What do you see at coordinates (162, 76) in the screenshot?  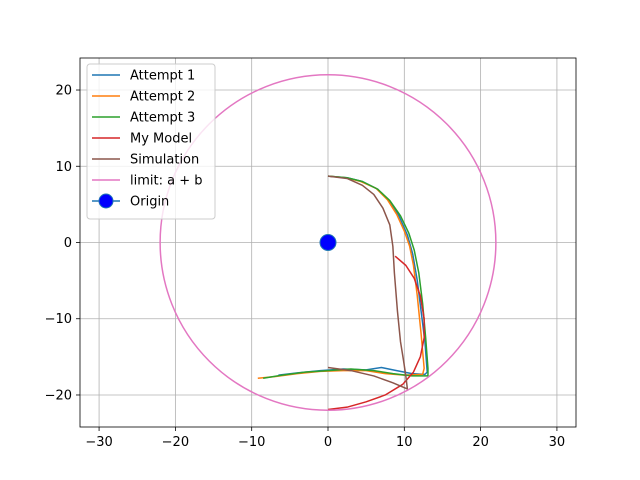 I see `legend-label-attempt-1: Attempt 1` at bounding box center [162, 76].